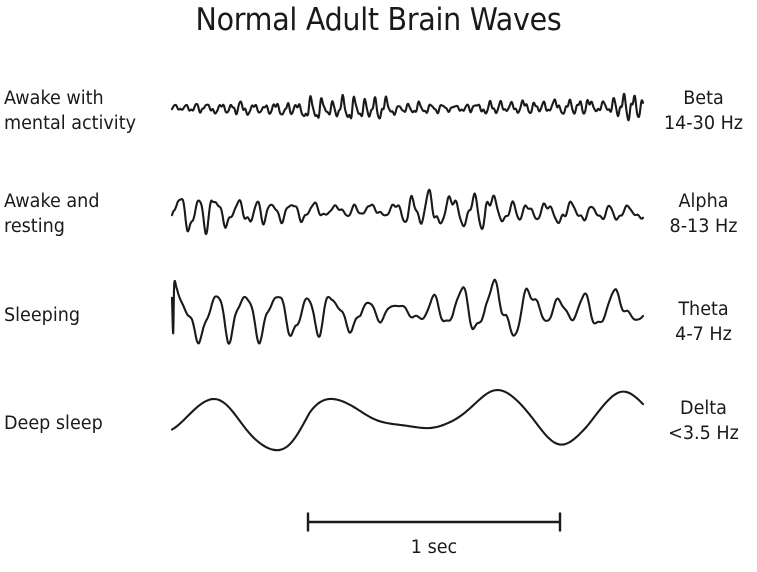  I want to click on waveform-delta, so click(407, 420).